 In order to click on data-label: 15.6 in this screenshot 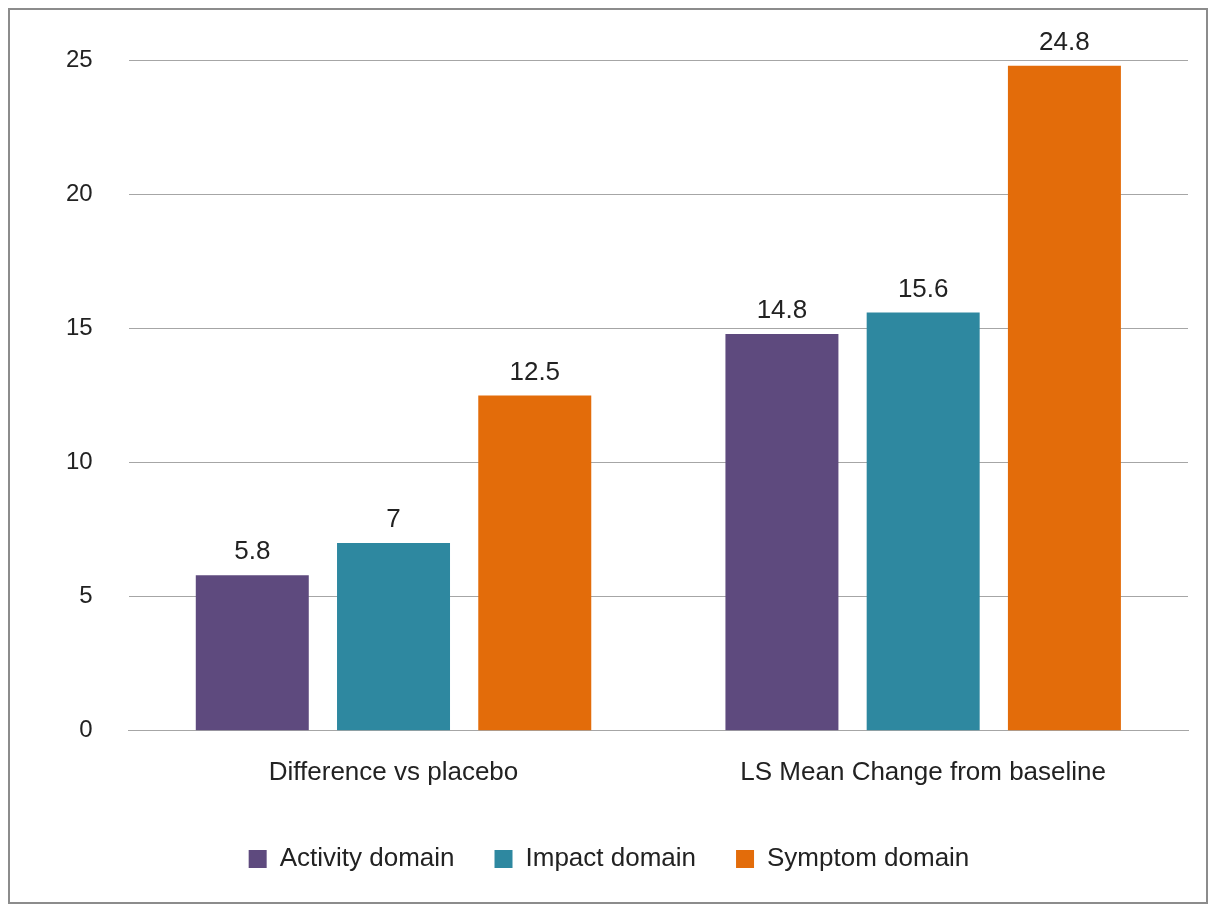, I will do `click(923, 287)`.